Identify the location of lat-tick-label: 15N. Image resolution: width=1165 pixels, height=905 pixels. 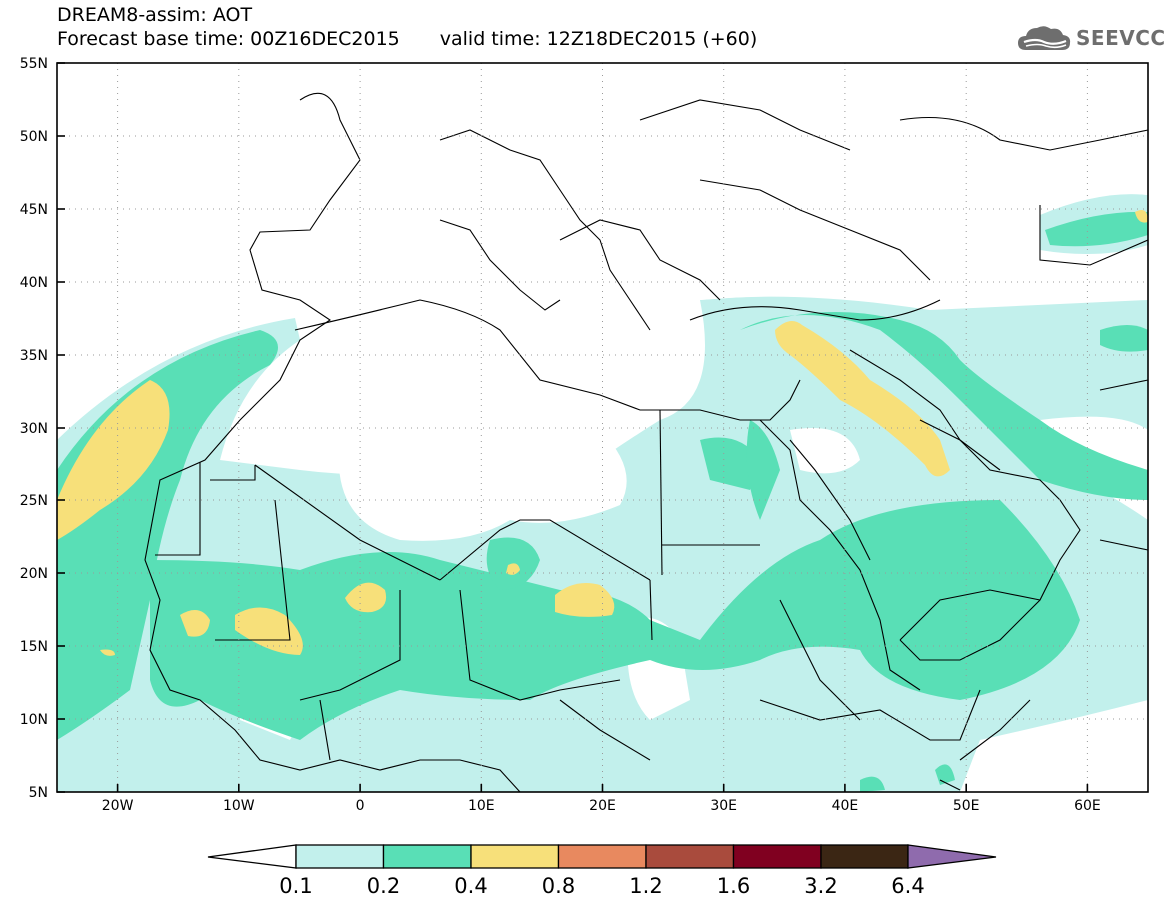
(34, 647).